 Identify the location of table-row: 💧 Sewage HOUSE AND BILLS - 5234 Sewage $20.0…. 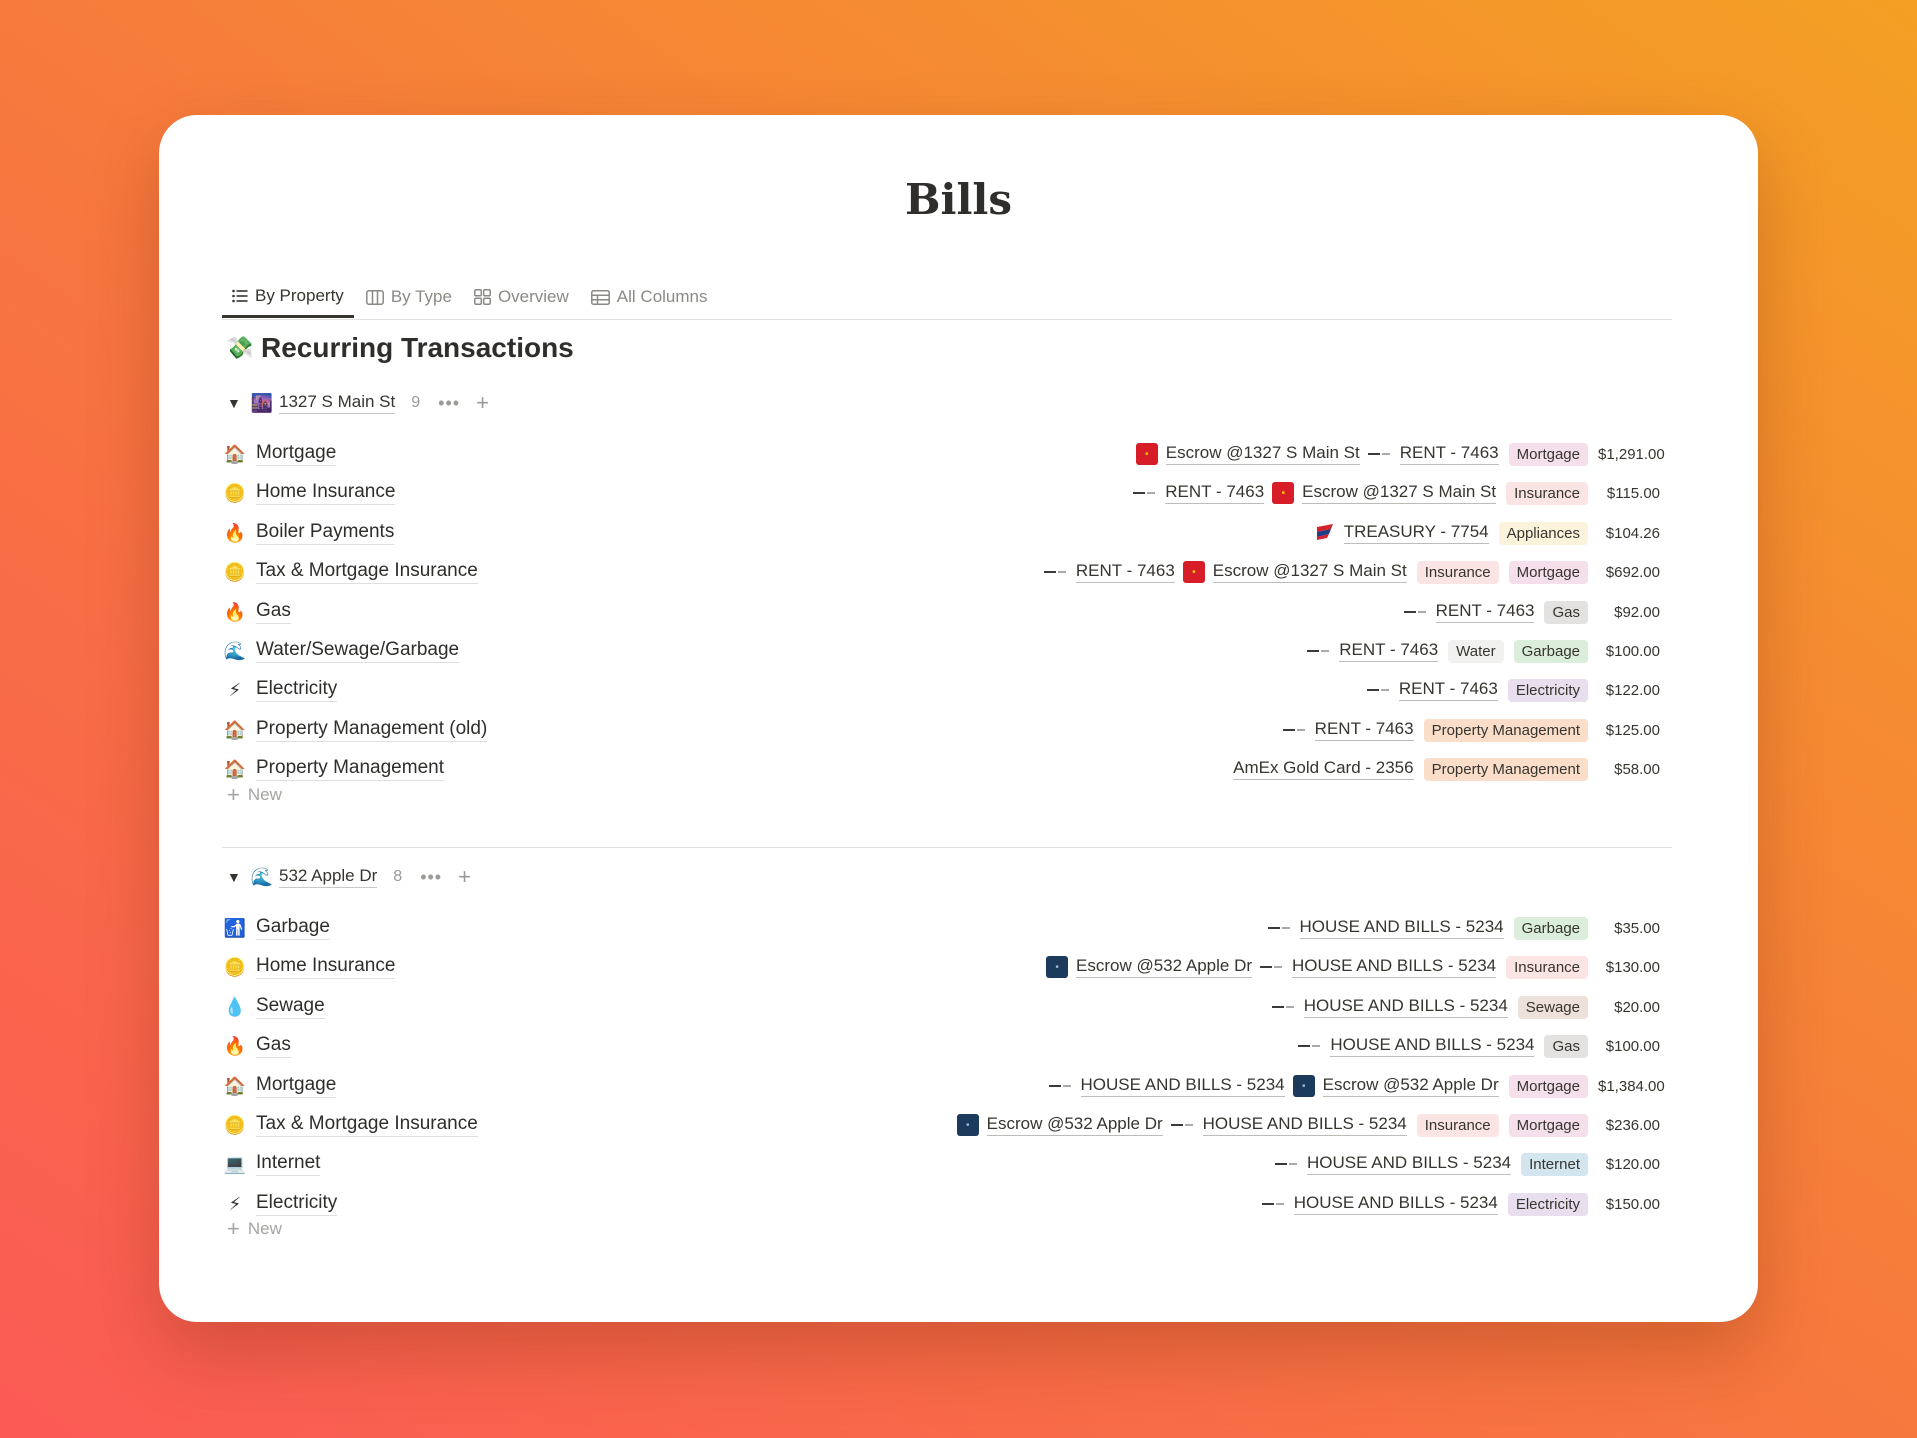
(942, 1007).